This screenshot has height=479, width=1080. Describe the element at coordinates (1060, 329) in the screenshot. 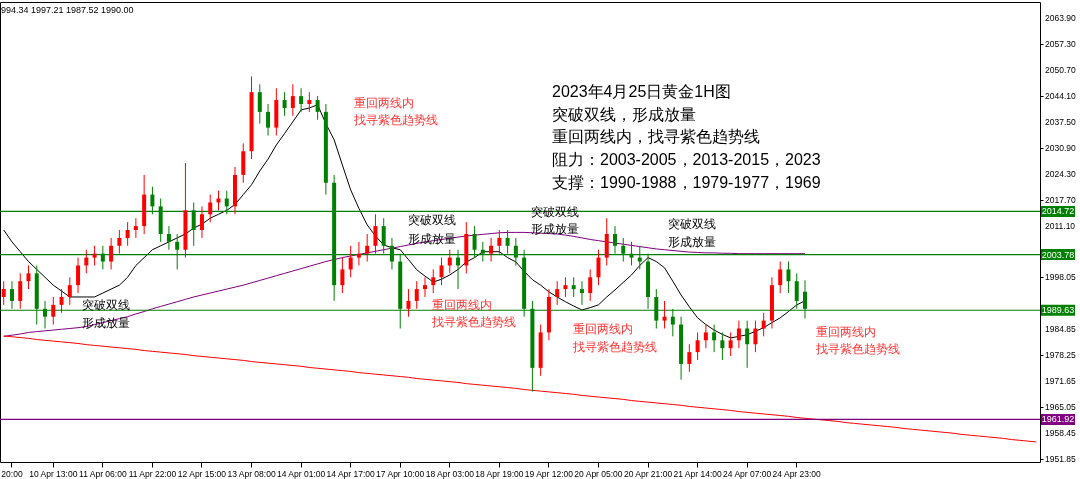

I see `y-tick-label: 1984.85` at that location.